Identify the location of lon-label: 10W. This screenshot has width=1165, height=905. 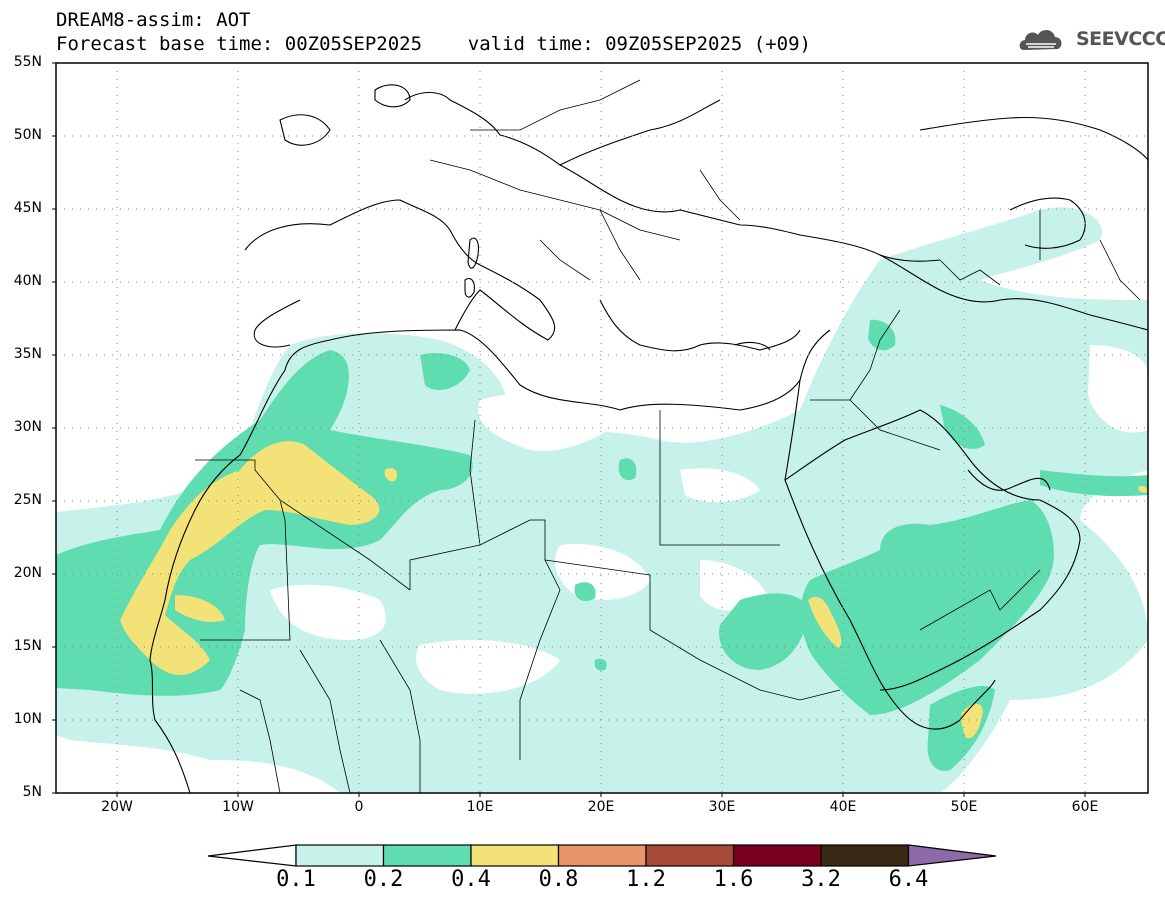
(238, 807).